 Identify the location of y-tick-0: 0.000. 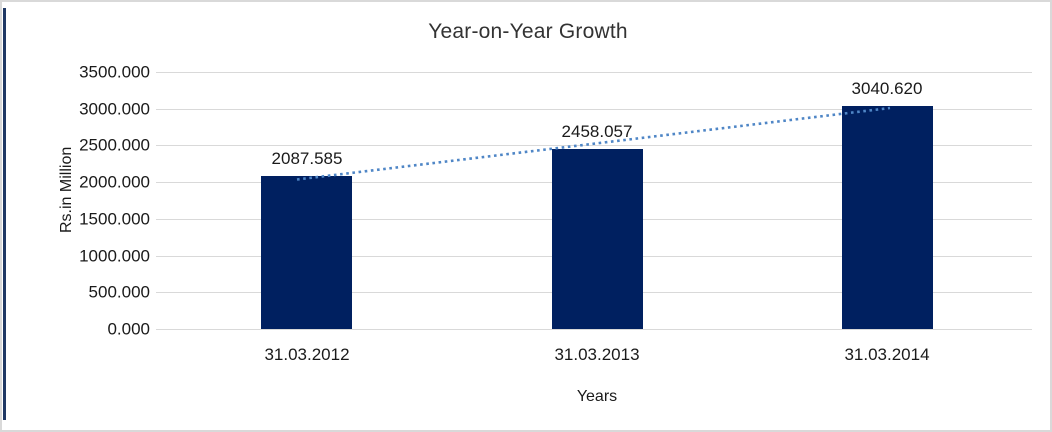
(128, 329).